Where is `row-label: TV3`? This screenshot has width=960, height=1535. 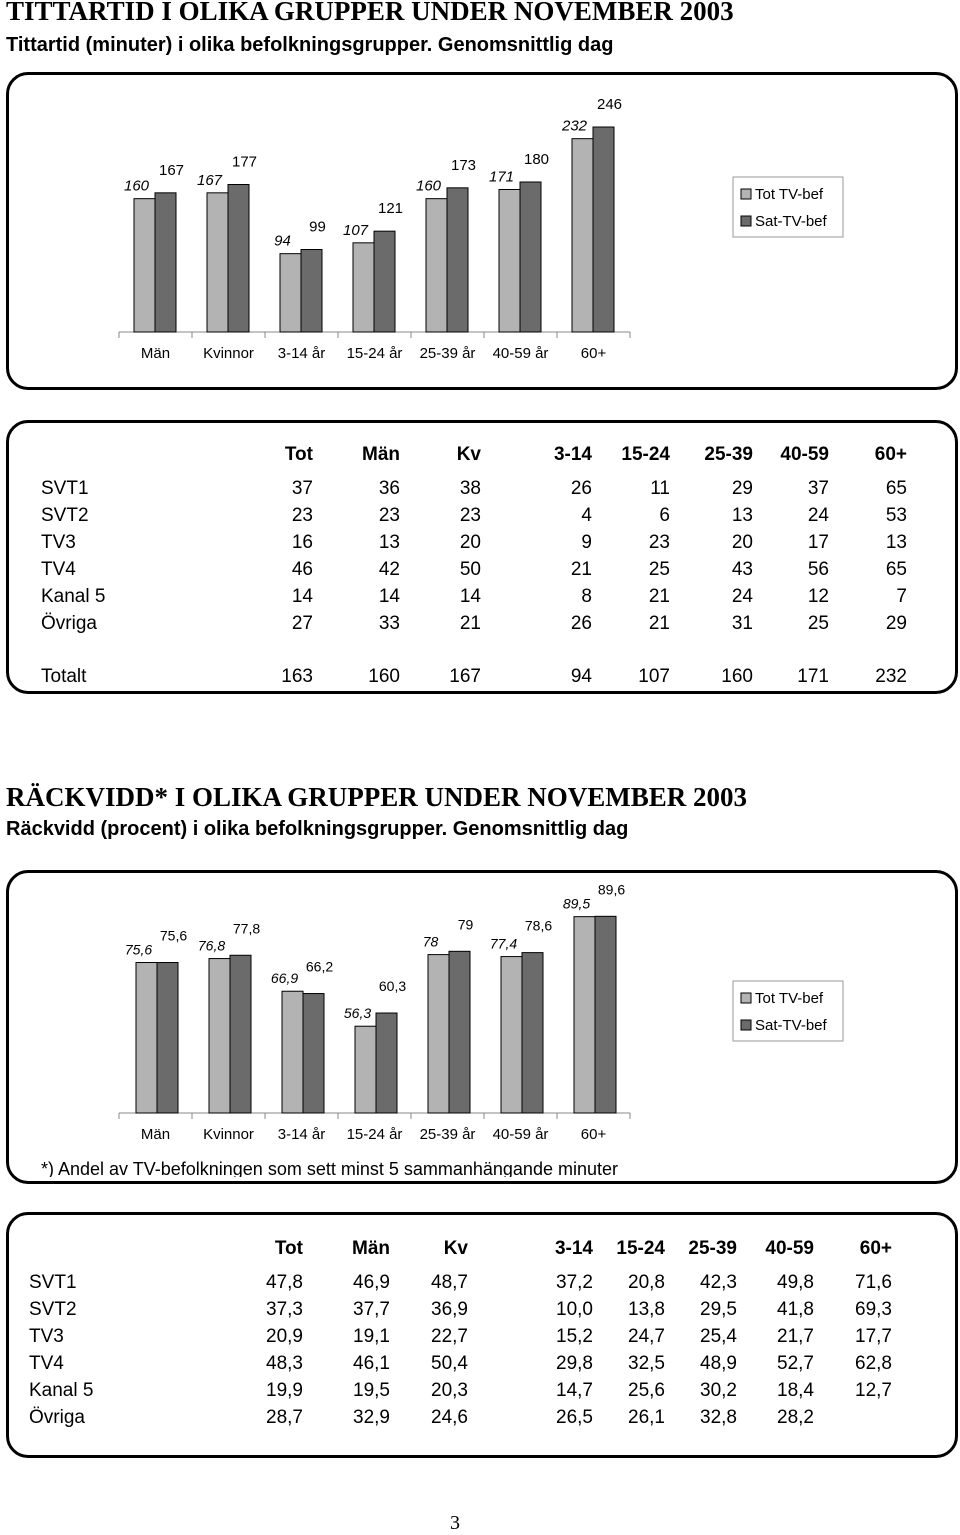 row-label: TV3 is located at coordinates (46, 1336).